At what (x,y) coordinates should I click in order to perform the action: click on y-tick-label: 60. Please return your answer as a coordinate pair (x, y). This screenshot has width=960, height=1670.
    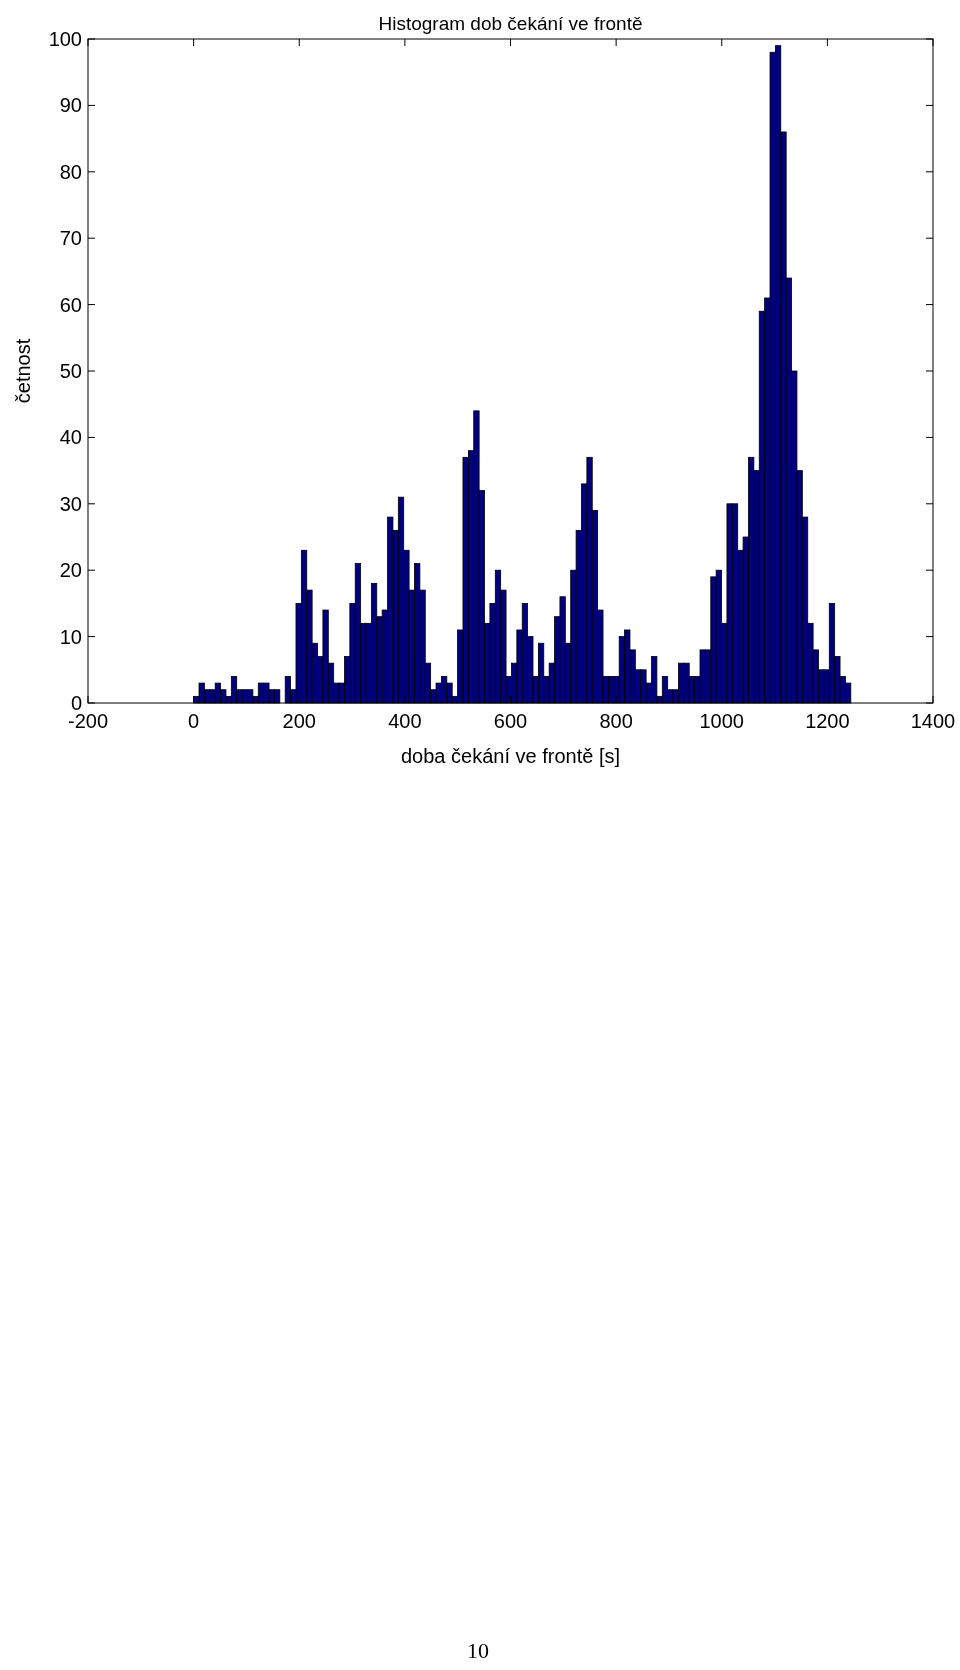
    Looking at the image, I should click on (70, 304).